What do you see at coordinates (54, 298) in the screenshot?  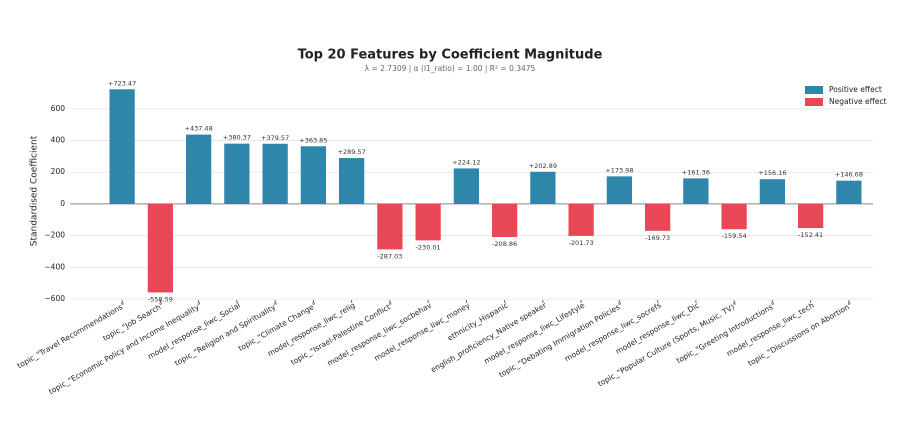 I see `y-tick-label: −600` at bounding box center [54, 298].